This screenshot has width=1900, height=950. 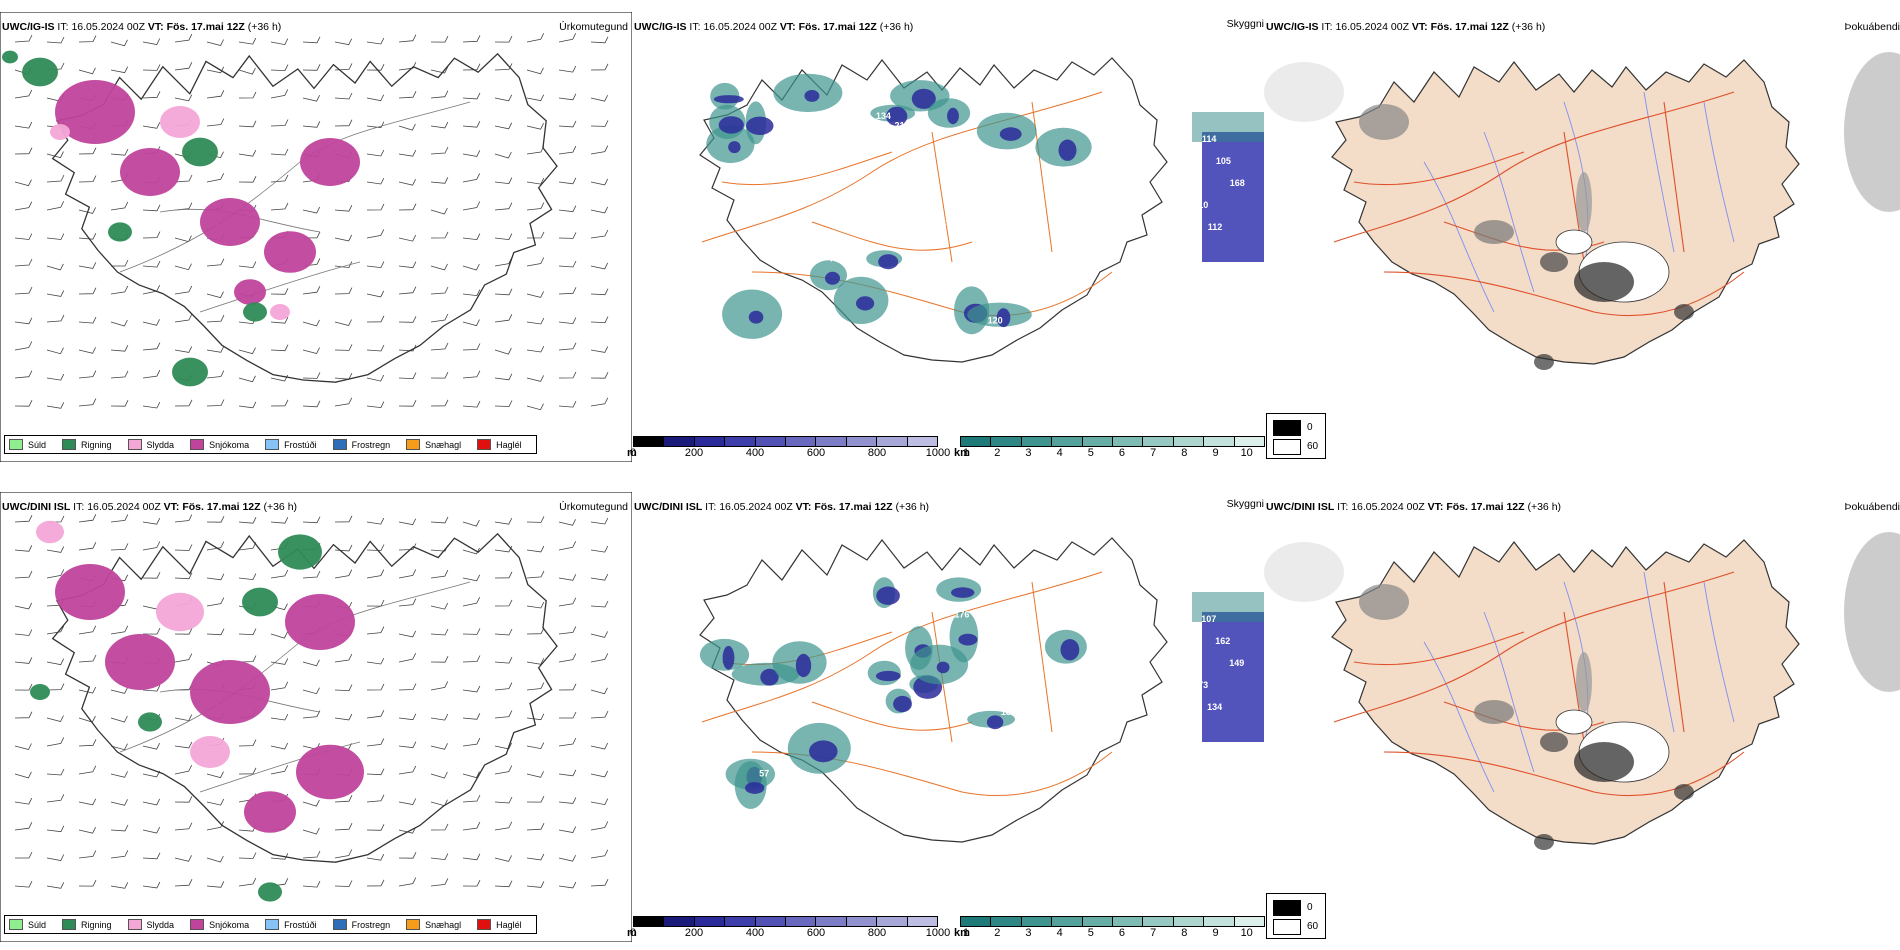 What do you see at coordinates (96, 444) in the screenshot?
I see `legend-label: Rigning` at bounding box center [96, 444].